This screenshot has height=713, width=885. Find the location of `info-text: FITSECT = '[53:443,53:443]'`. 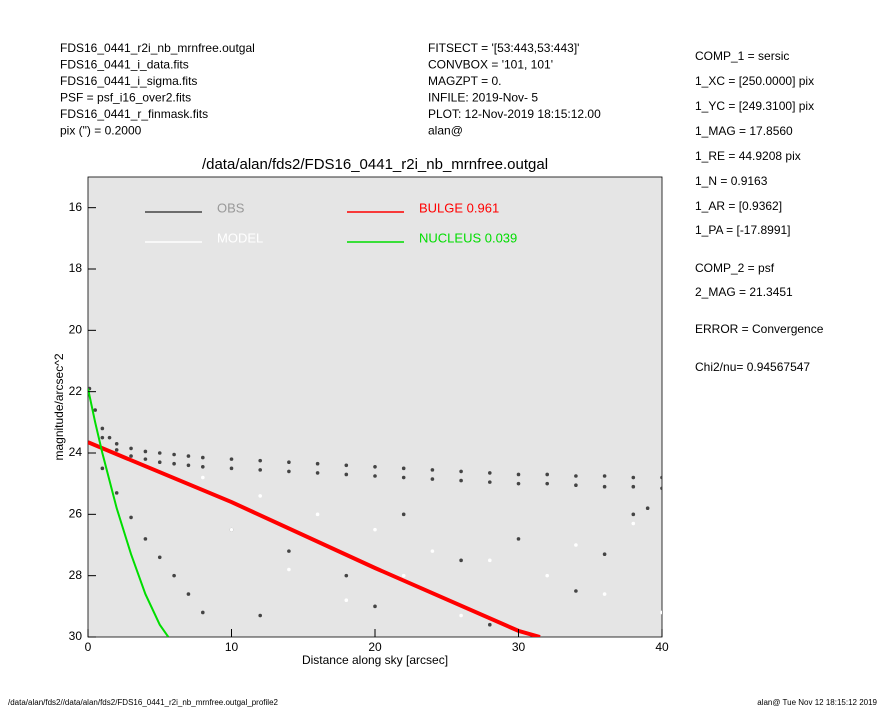

info-text: FITSECT = '[53:443,53:443]' is located at coordinates (503, 48).